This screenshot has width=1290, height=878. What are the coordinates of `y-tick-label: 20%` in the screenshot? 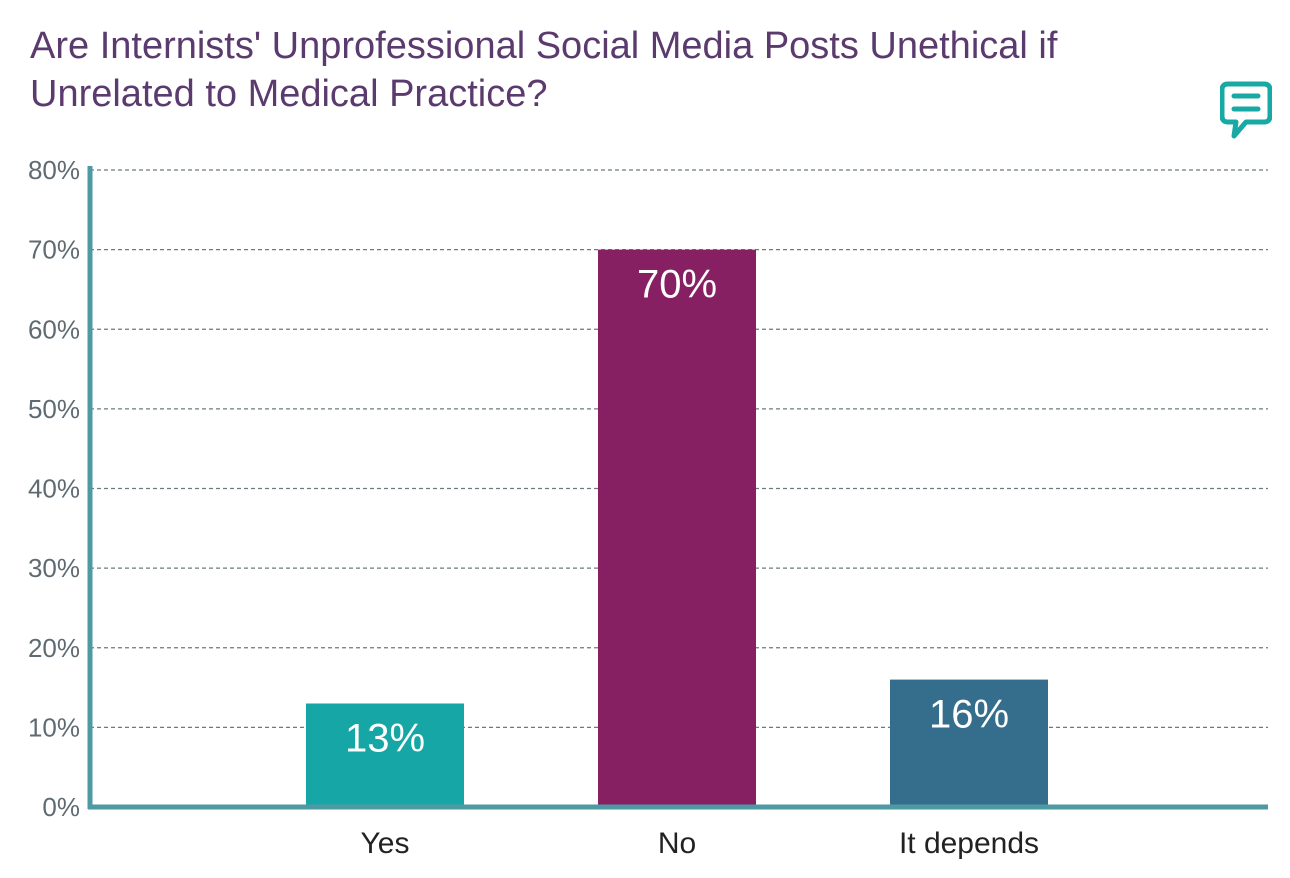 It's located at (54, 648).